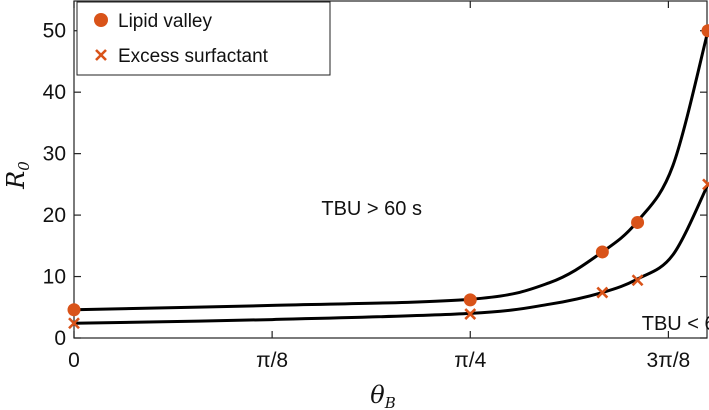  I want to click on y-tick-label: 30, so click(54, 154).